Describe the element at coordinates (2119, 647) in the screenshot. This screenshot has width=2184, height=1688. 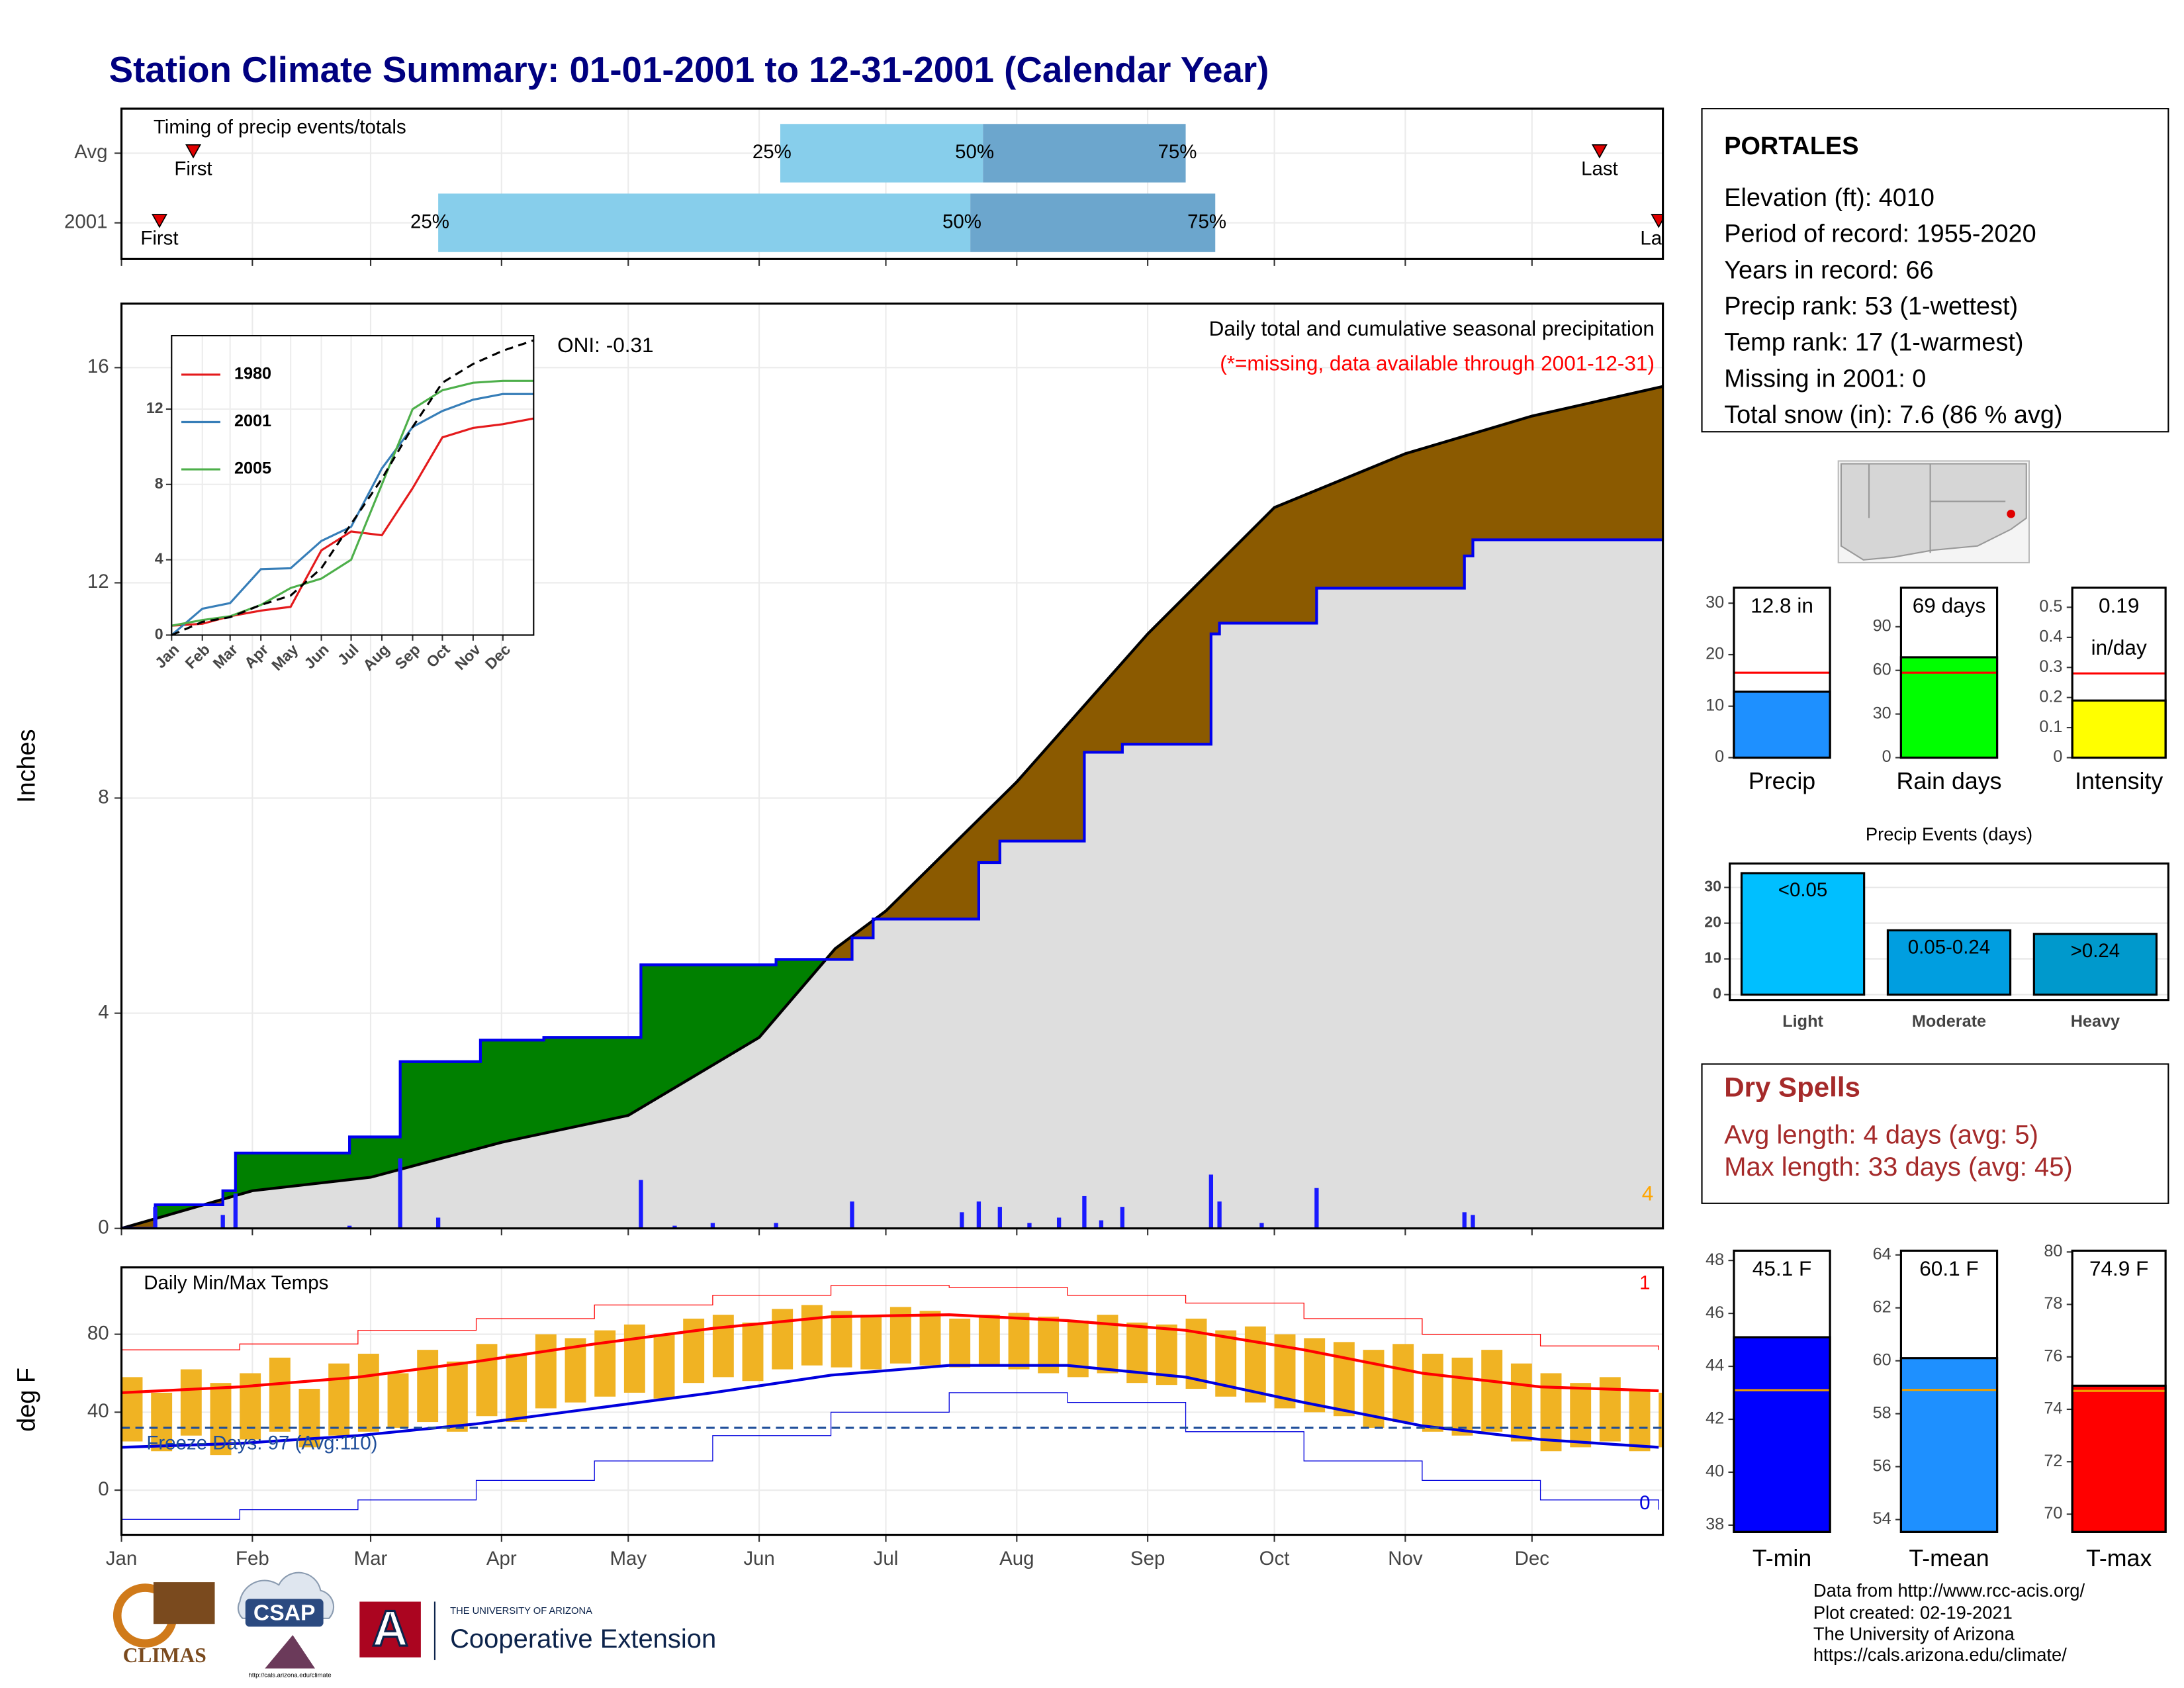
I see `unit-label: in/day` at that location.